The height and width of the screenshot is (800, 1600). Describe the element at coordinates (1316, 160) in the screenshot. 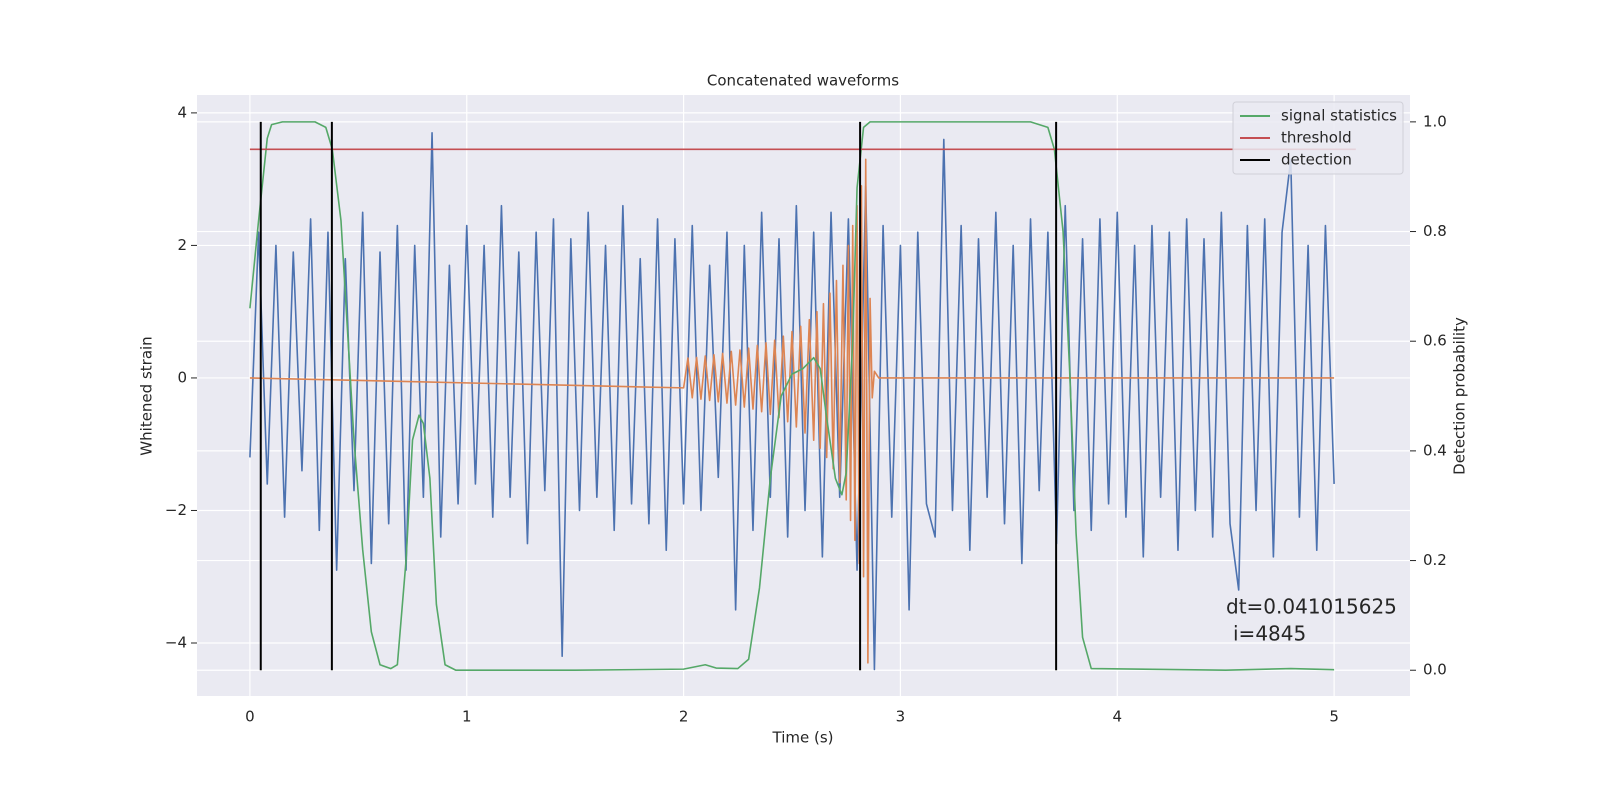

I see `legend-label: detection` at that location.